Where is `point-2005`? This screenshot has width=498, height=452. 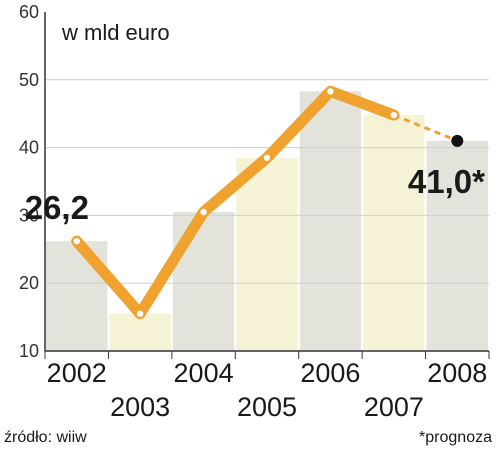 point-2005 is located at coordinates (267, 157).